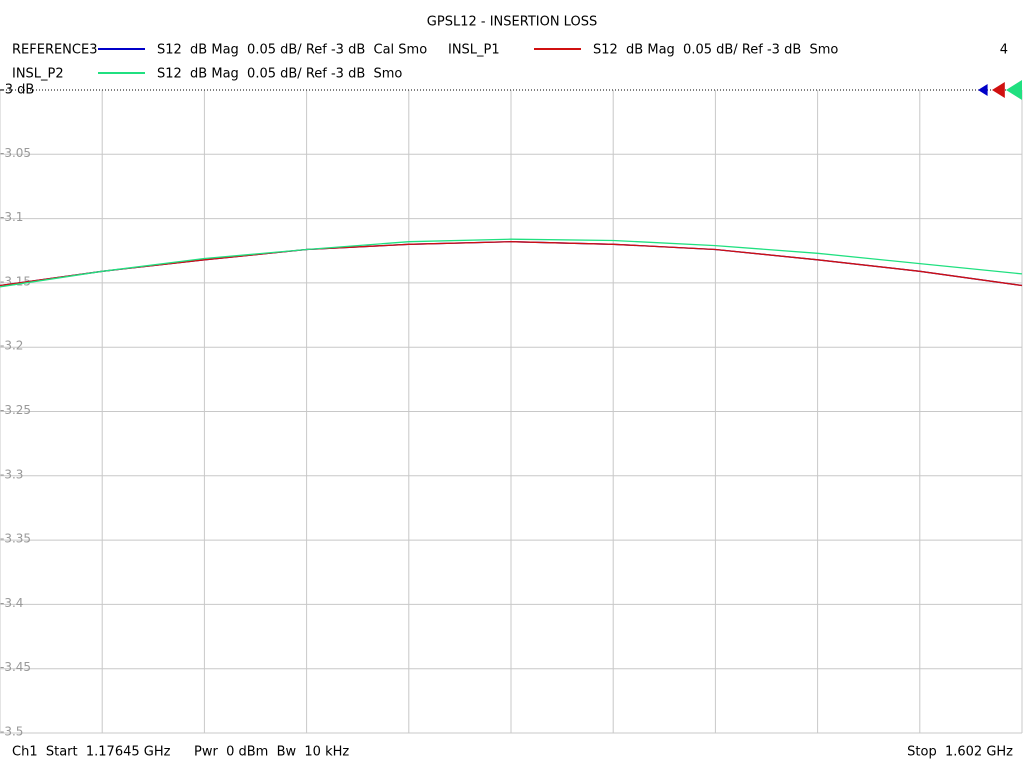 The image size is (1024, 768). What do you see at coordinates (54, 50) in the screenshot?
I see `legend-name: REFERENCE3` at bounding box center [54, 50].